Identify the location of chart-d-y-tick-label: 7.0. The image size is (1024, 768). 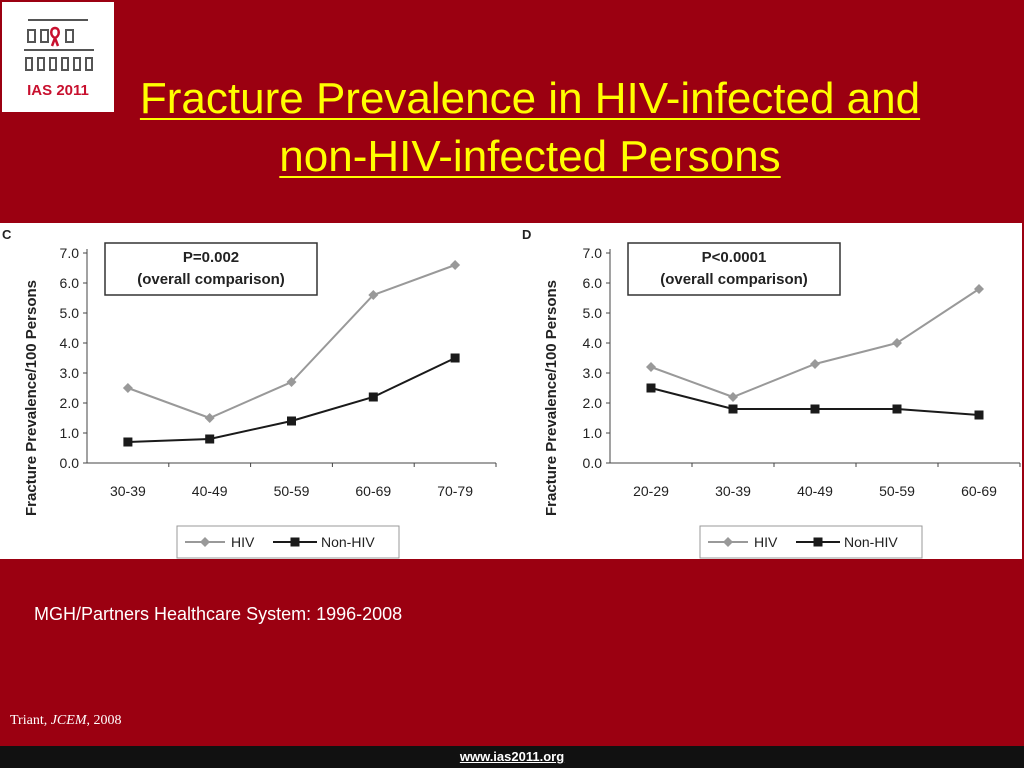
(593, 253).